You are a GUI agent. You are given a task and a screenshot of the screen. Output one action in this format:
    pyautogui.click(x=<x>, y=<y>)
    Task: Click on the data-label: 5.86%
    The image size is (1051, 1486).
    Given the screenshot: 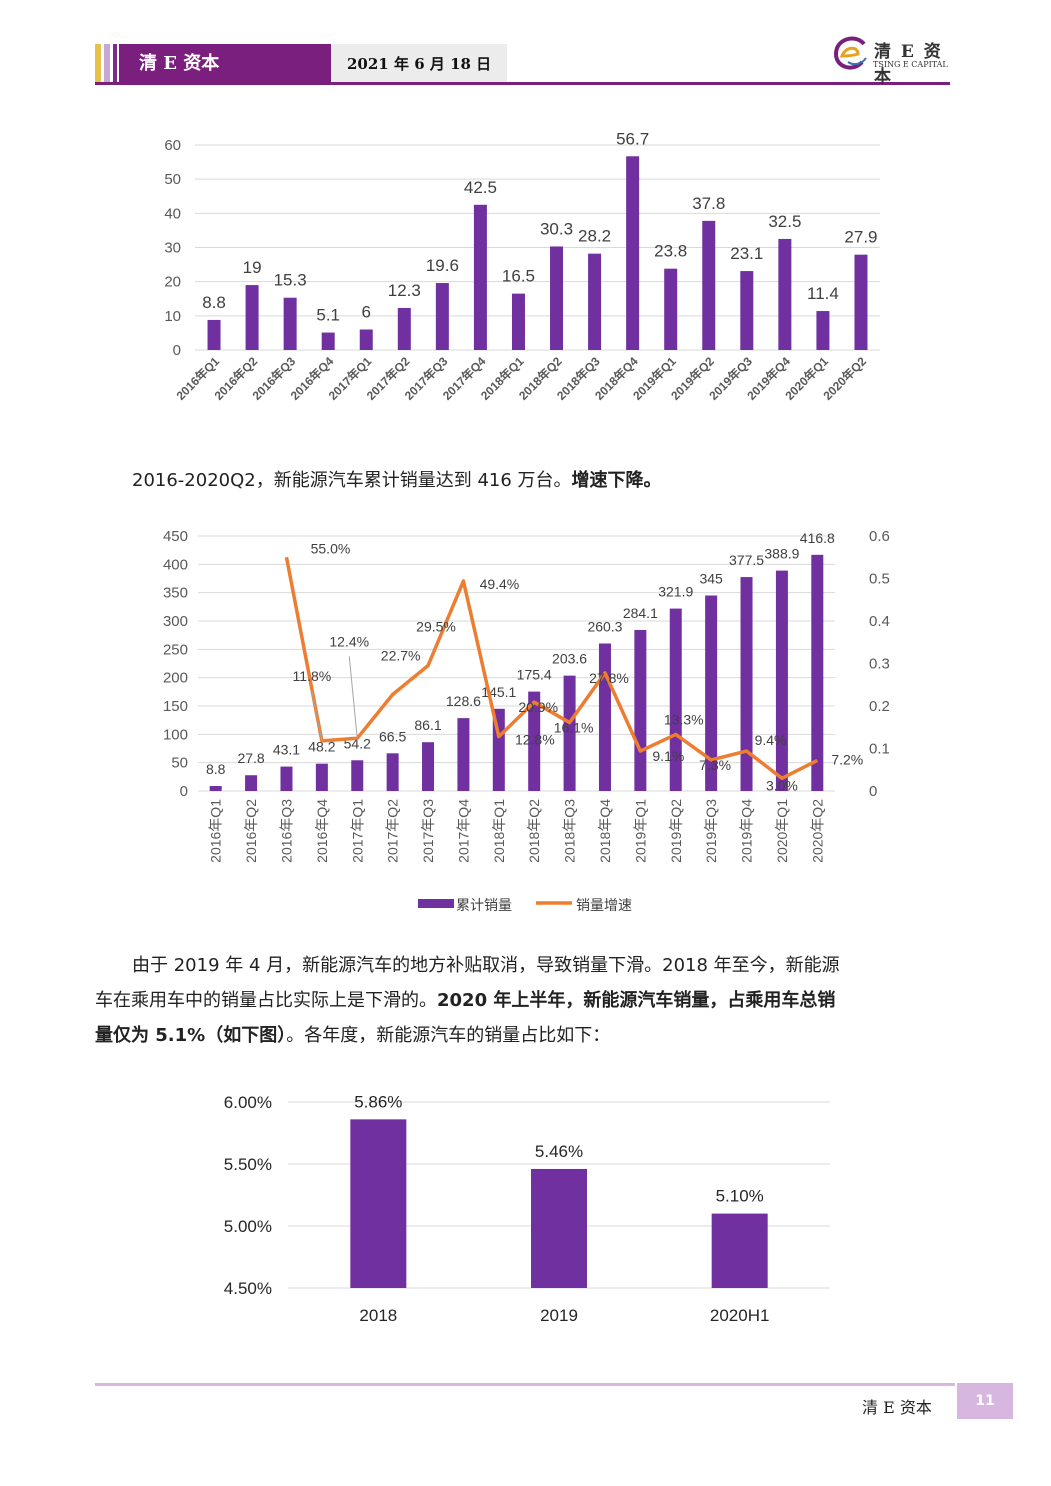 What is the action you would take?
    pyautogui.click(x=378, y=1101)
    